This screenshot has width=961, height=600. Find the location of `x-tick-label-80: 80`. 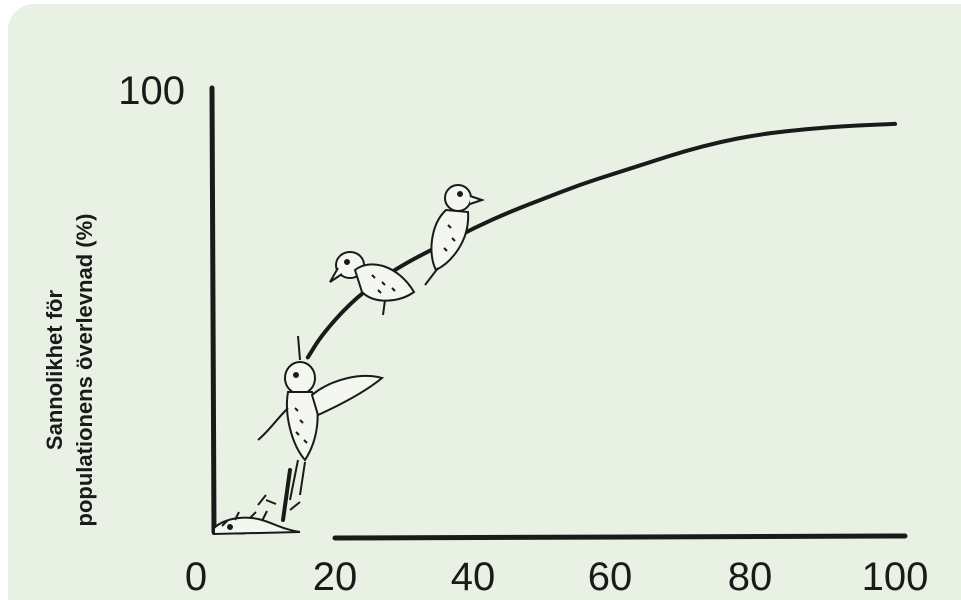

x-tick-label-80: 80 is located at coordinates (750, 577).